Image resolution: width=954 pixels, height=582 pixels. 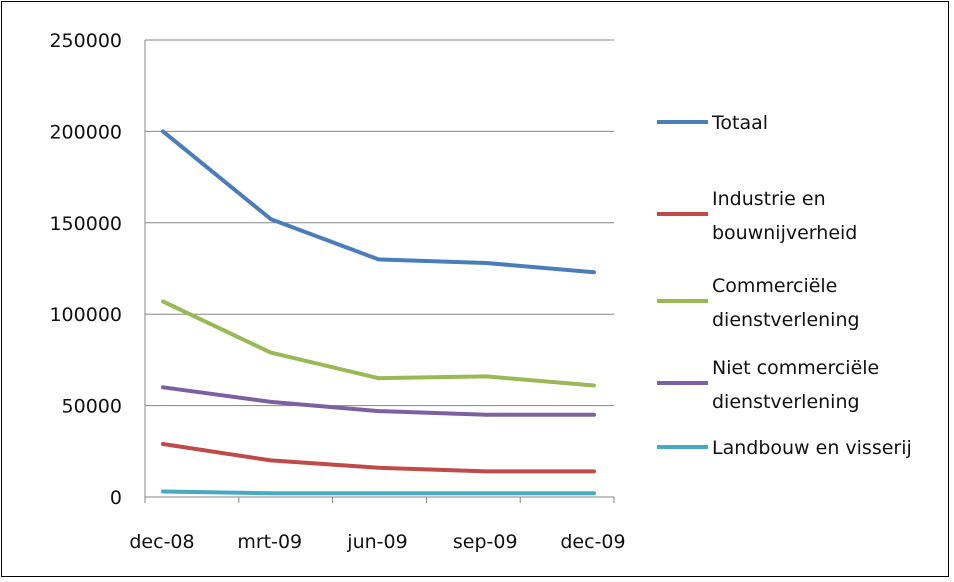 I want to click on x-tick-label: jun-09, so click(x=376, y=542).